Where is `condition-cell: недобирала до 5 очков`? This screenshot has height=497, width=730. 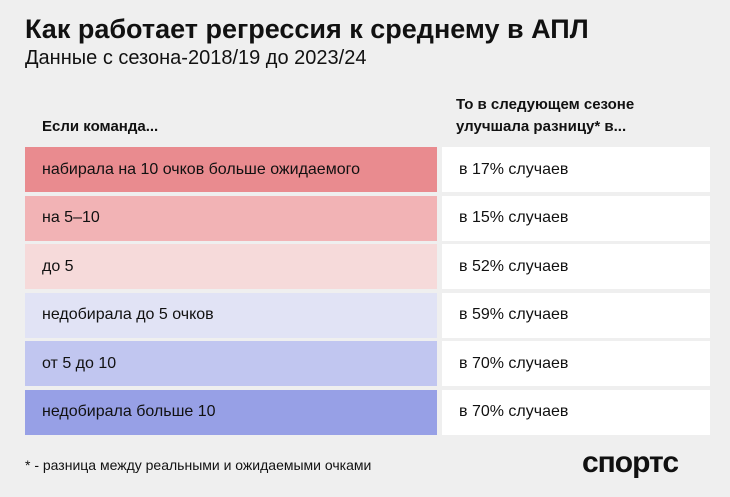
condition-cell: недобирала до 5 очков is located at coordinates (231, 315).